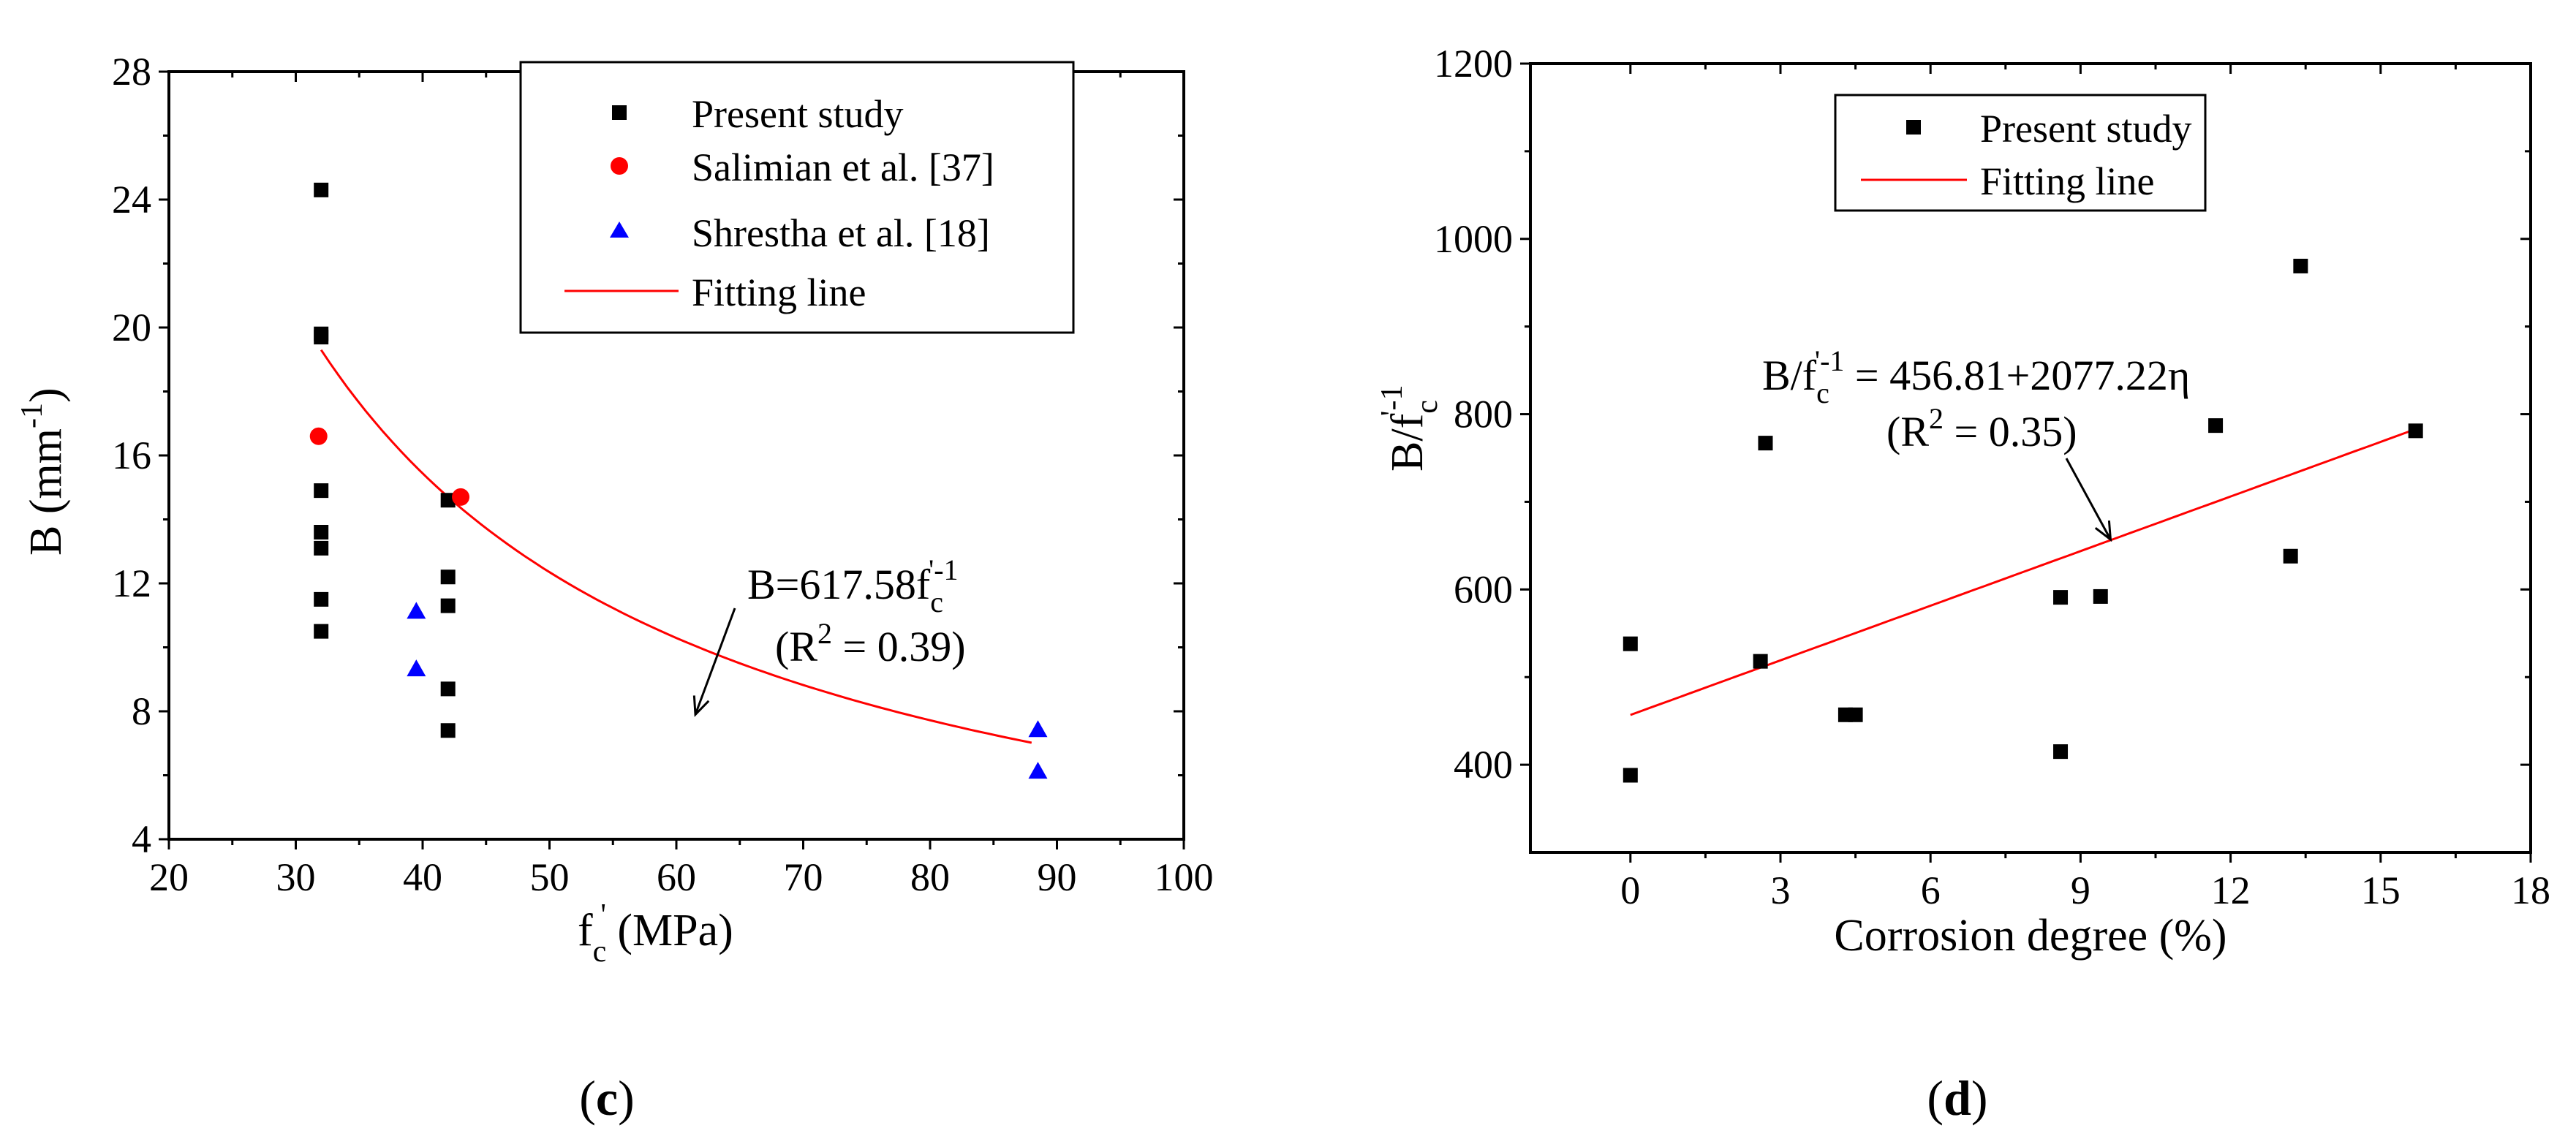 The height and width of the screenshot is (1147, 2576). I want to click on d-r2-rest: = 0.35), so click(2010, 431).